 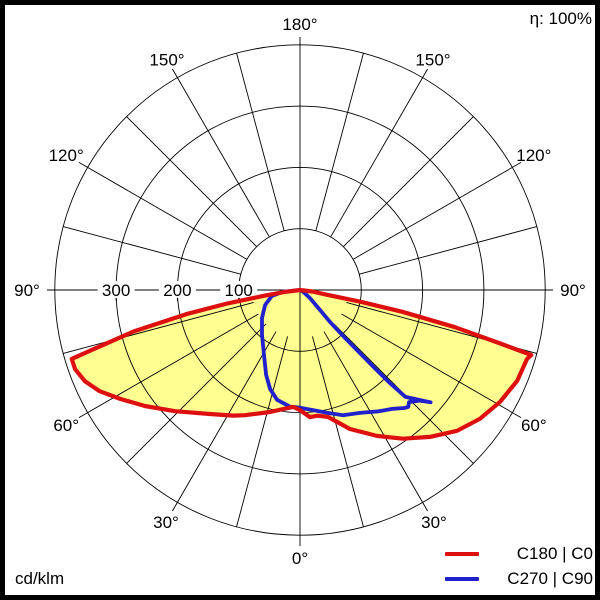 What do you see at coordinates (300, 558) in the screenshot?
I see `svg-text: 0°` at bounding box center [300, 558].